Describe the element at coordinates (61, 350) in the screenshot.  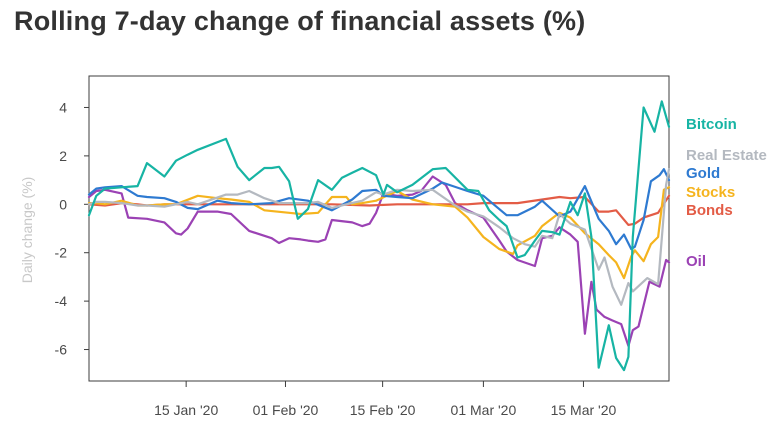
I see `y-tick-label: -6` at that location.